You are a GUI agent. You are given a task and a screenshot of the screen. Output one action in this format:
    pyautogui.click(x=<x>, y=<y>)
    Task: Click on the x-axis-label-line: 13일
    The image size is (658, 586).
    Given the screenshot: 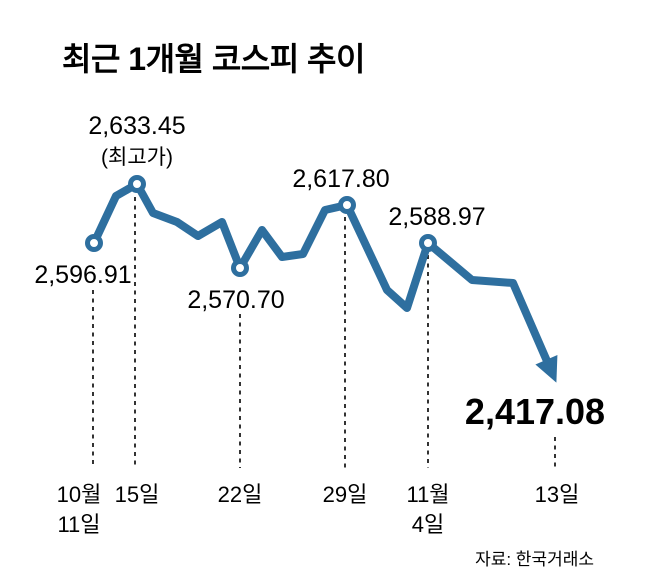 What is the action you would take?
    pyautogui.click(x=557, y=494)
    